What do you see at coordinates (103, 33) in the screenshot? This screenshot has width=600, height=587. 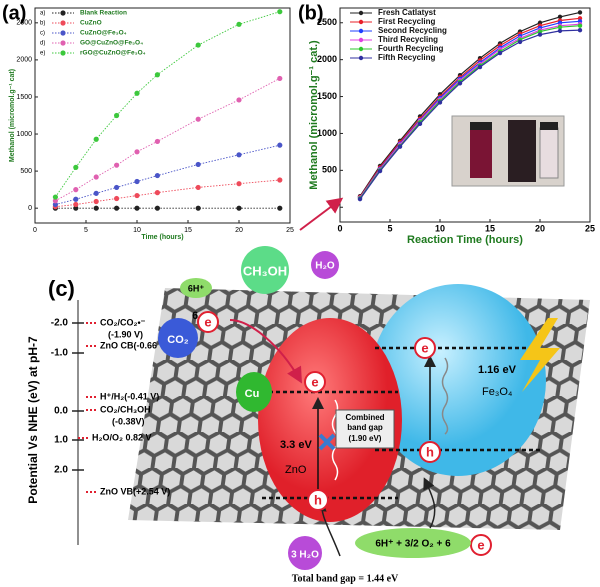 I see `legend-label: CuZnO@Fe₃O₄` at bounding box center [103, 33].